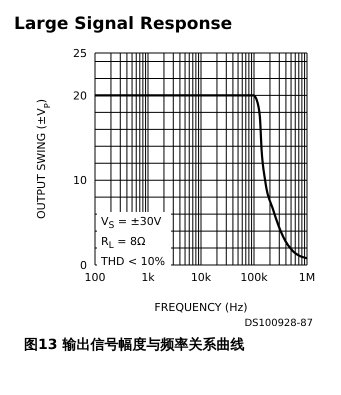 The width and height of the screenshot is (341, 395). Describe the element at coordinates (135, 345) in the screenshot. I see `caption: 图13 输出信号幅度与频率关系曲线` at that location.